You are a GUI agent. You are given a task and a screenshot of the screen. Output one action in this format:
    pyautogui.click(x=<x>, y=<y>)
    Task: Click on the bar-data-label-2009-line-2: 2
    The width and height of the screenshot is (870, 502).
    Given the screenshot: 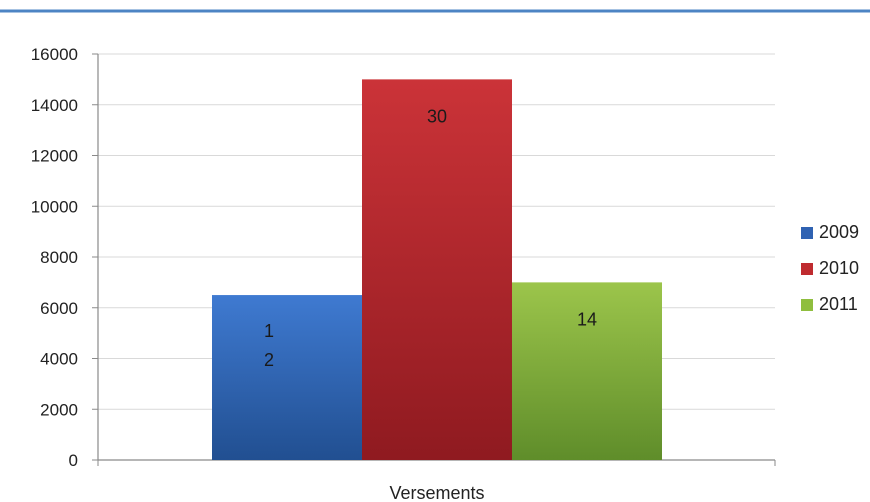 What is the action you would take?
    pyautogui.click(x=269, y=360)
    